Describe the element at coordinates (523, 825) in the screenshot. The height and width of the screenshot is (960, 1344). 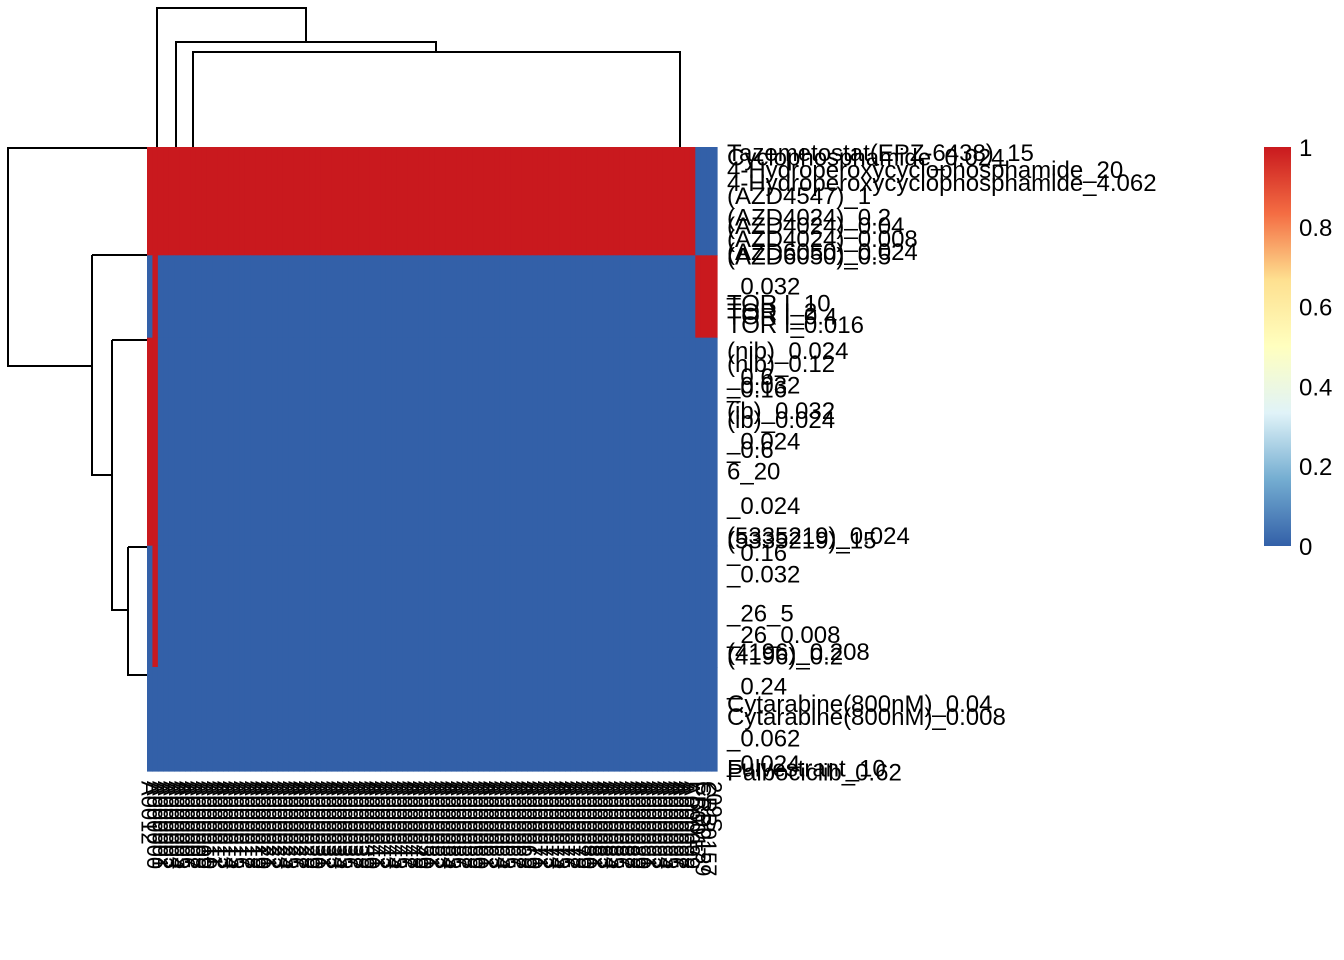
I see `column-label: A000068` at that location.